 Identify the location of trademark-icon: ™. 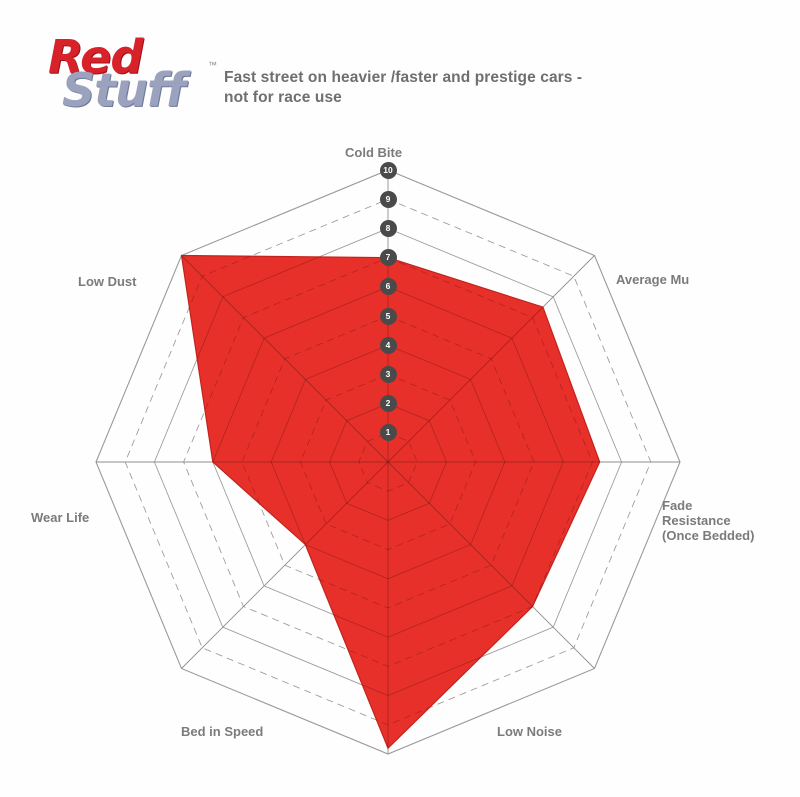
(212, 65).